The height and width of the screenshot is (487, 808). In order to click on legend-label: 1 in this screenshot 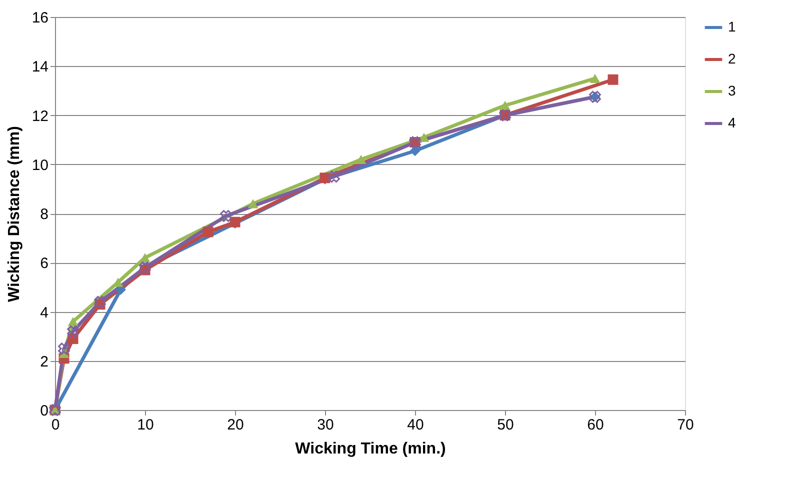, I will do `click(732, 26)`.